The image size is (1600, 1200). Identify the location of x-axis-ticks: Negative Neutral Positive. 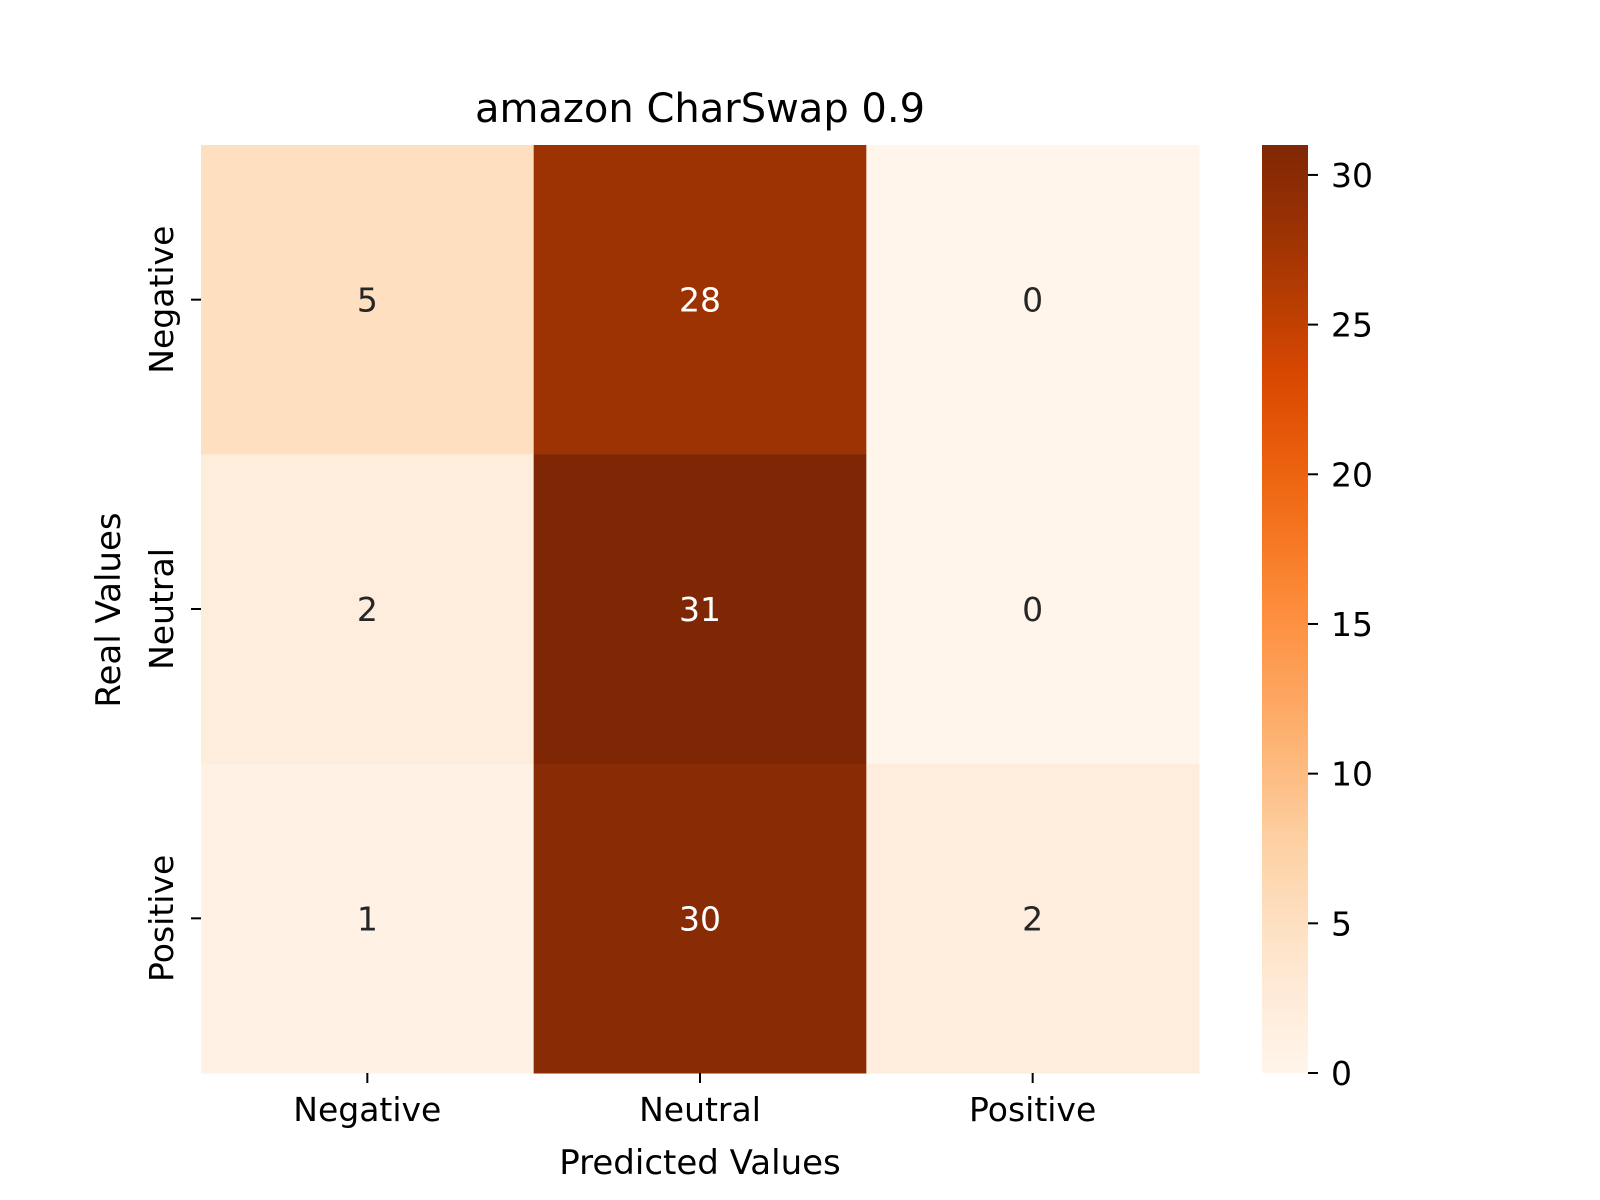
(694, 1101).